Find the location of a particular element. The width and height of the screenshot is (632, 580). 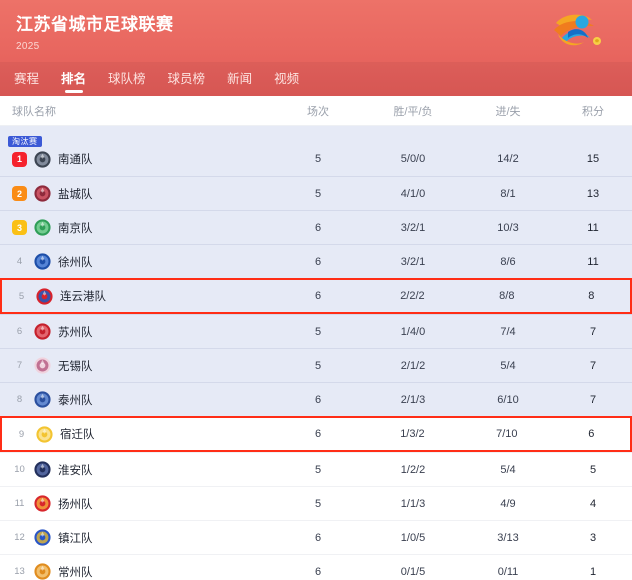

points-value: 6 is located at coordinates (591, 434).